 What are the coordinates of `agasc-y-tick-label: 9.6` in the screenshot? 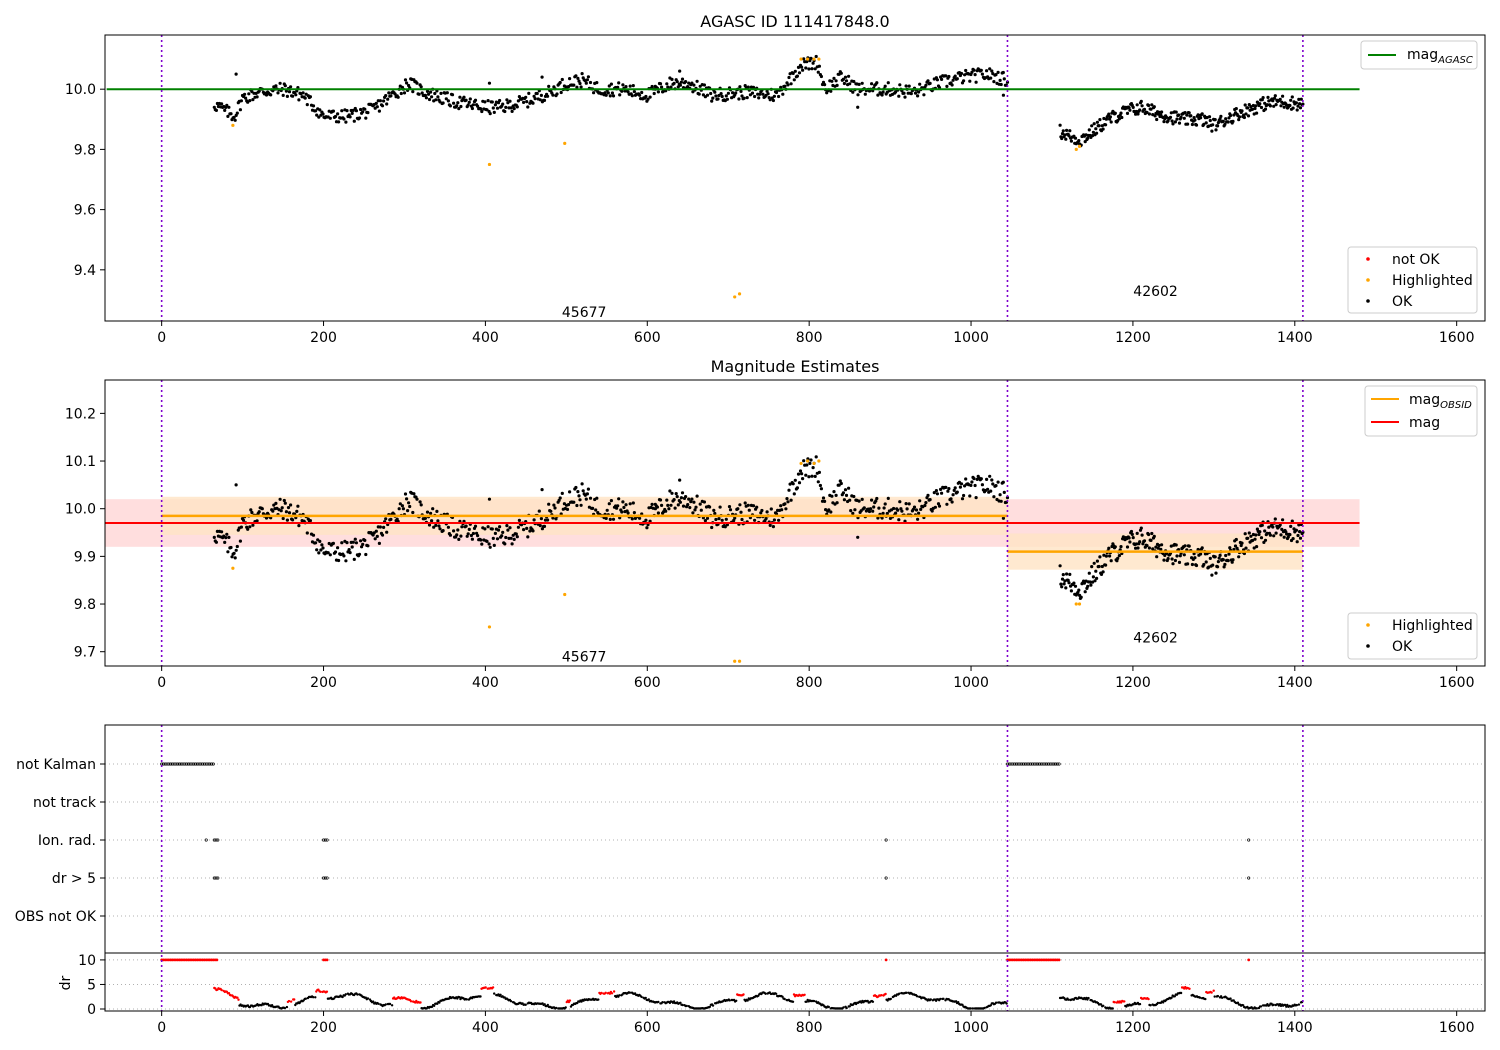 It's located at (85, 211).